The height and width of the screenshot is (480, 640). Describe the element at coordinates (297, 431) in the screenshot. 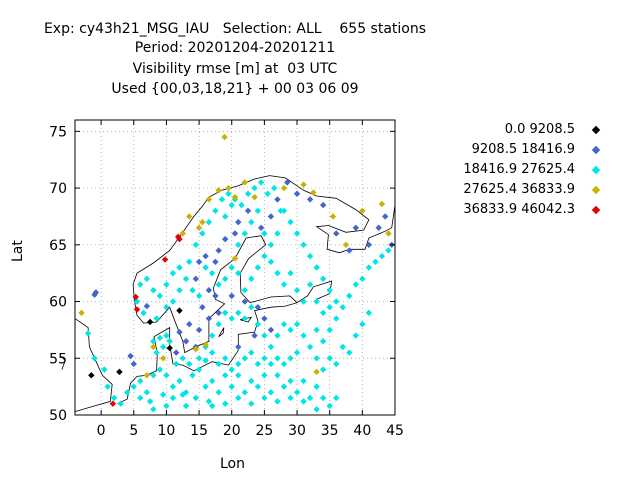

I see `x-tick-label: 30` at that location.